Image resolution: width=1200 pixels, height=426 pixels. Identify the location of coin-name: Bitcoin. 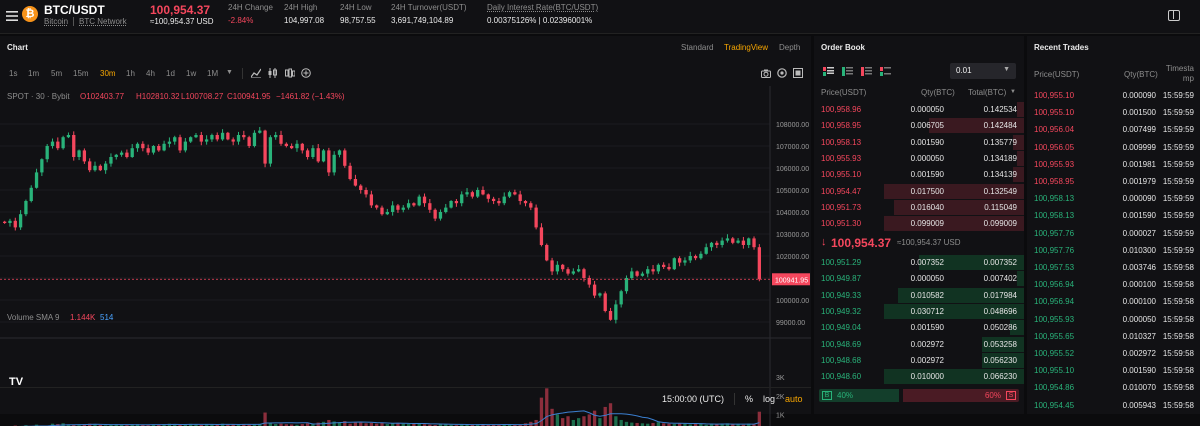
(56, 21).